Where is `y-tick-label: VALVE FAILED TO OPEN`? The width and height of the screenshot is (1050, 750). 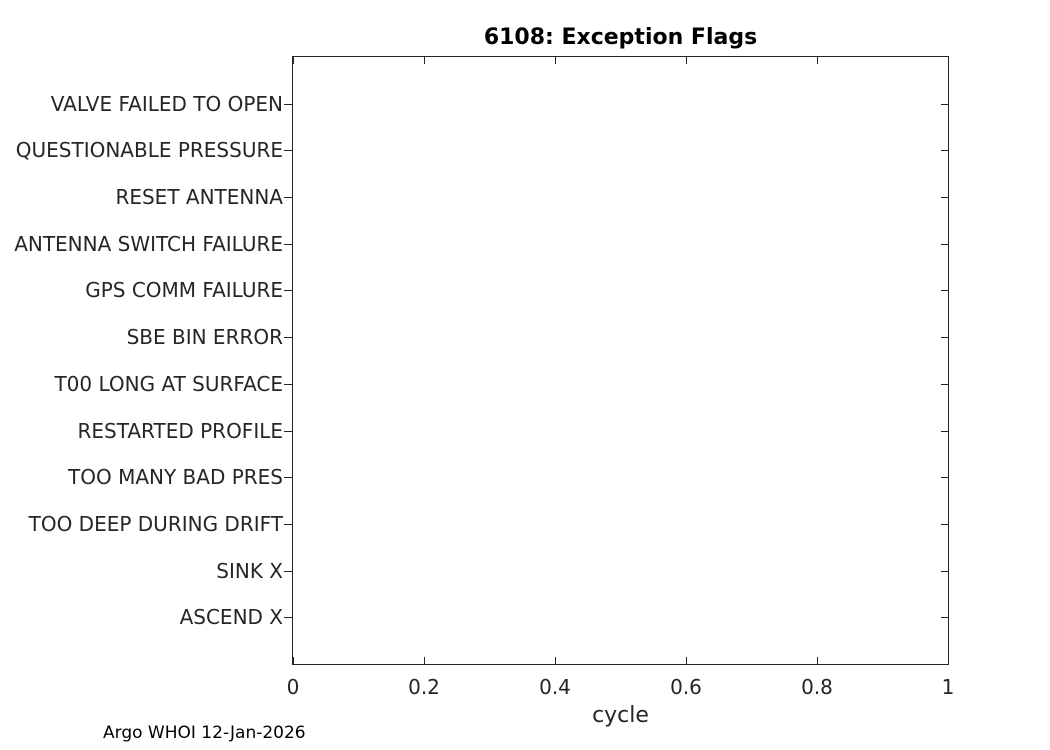
y-tick-label: VALVE FAILED TO OPEN is located at coordinates (166, 104).